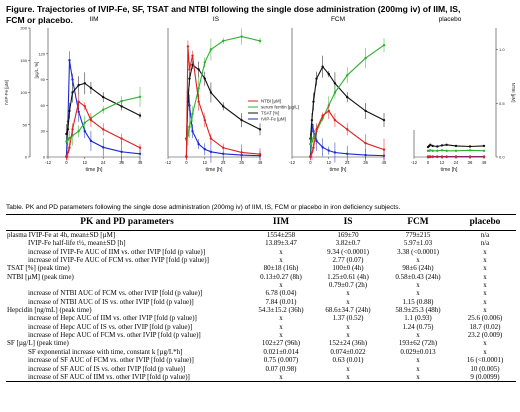  I want to click on table-header-row: PK and PD parameters IIM IS FCM placebo, so click(261, 222).